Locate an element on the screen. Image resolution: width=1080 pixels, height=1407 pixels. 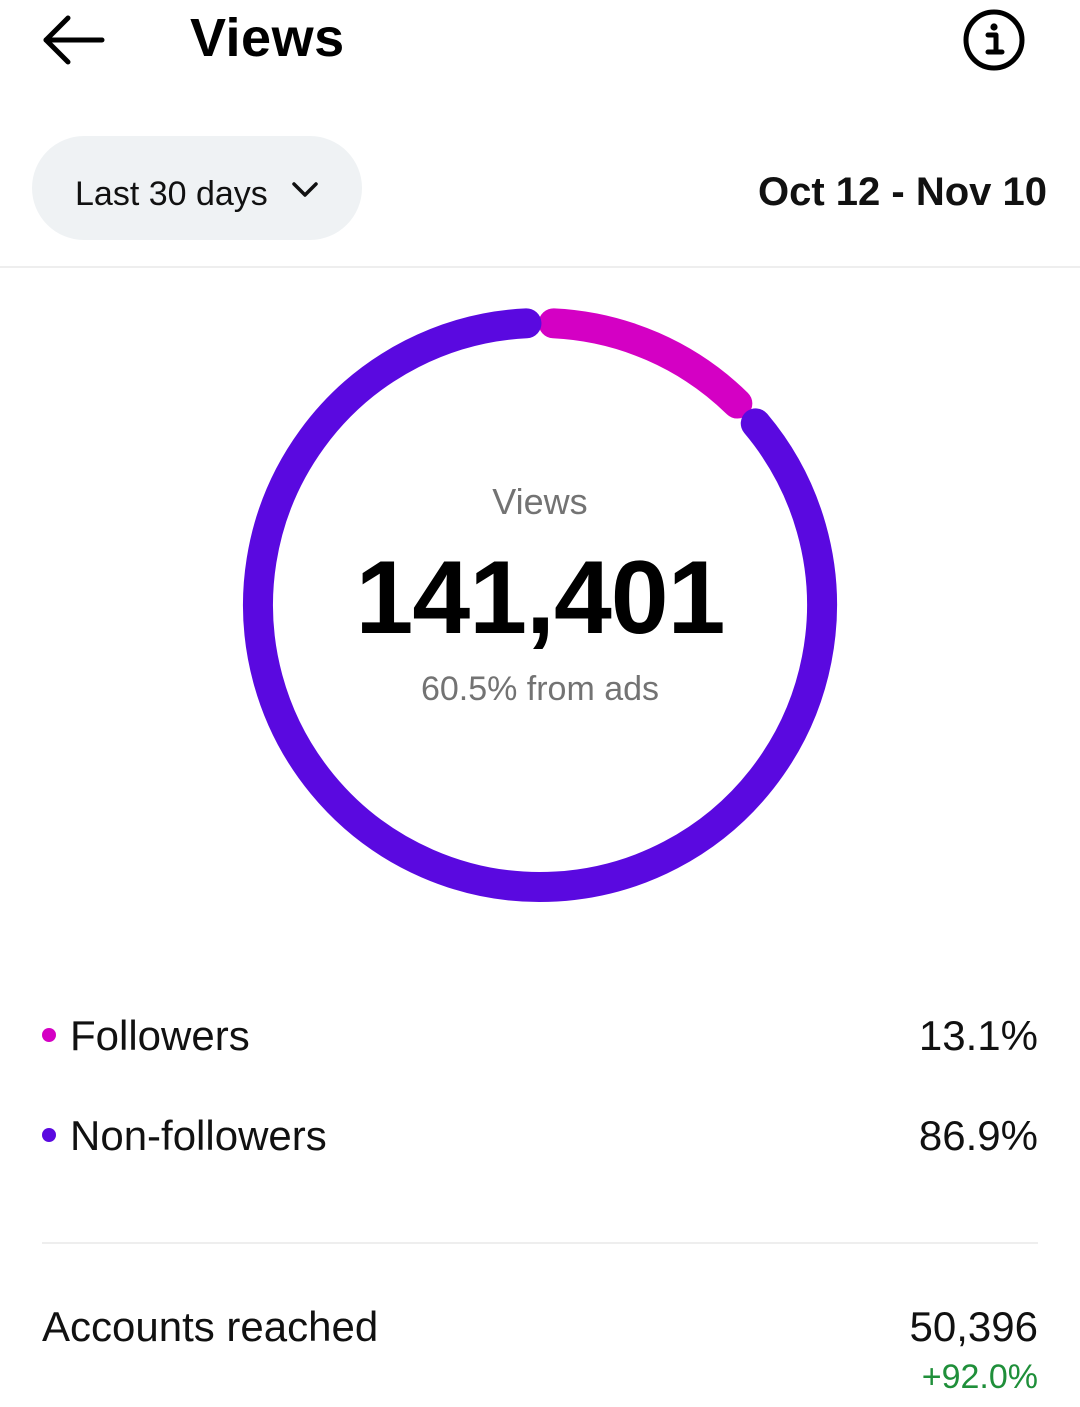
views-total: 141,401 is located at coordinates (540, 598).